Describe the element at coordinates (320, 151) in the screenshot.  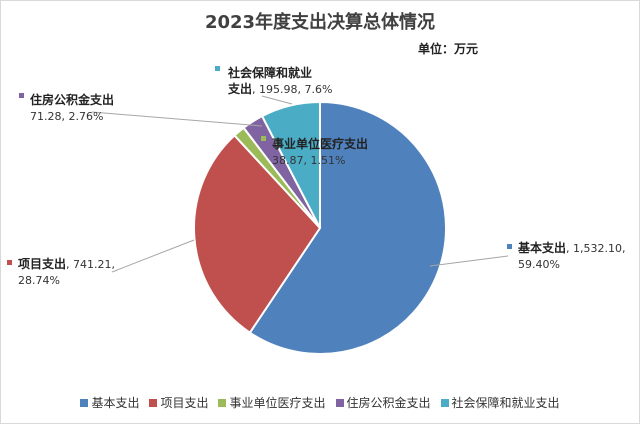
I see `data-label: 事业单位医疗支出 38.87, 1.51%` at that location.